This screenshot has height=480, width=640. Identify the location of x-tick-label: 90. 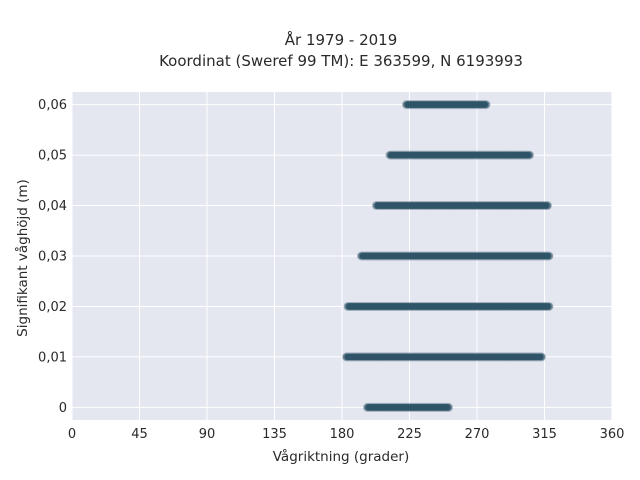
(207, 434).